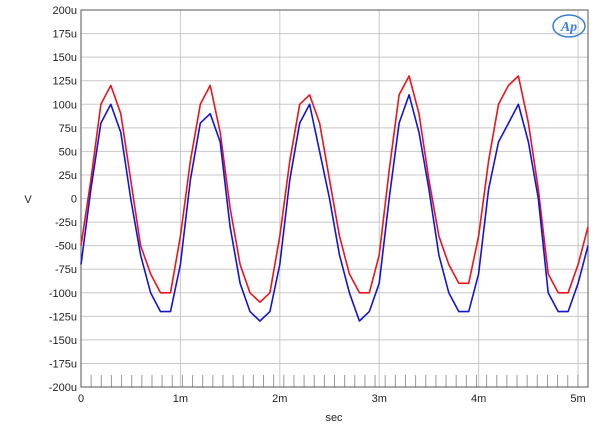 Image resolution: width=600 pixels, height=431 pixels. I want to click on y-tick-label: 50u, so click(68, 152).